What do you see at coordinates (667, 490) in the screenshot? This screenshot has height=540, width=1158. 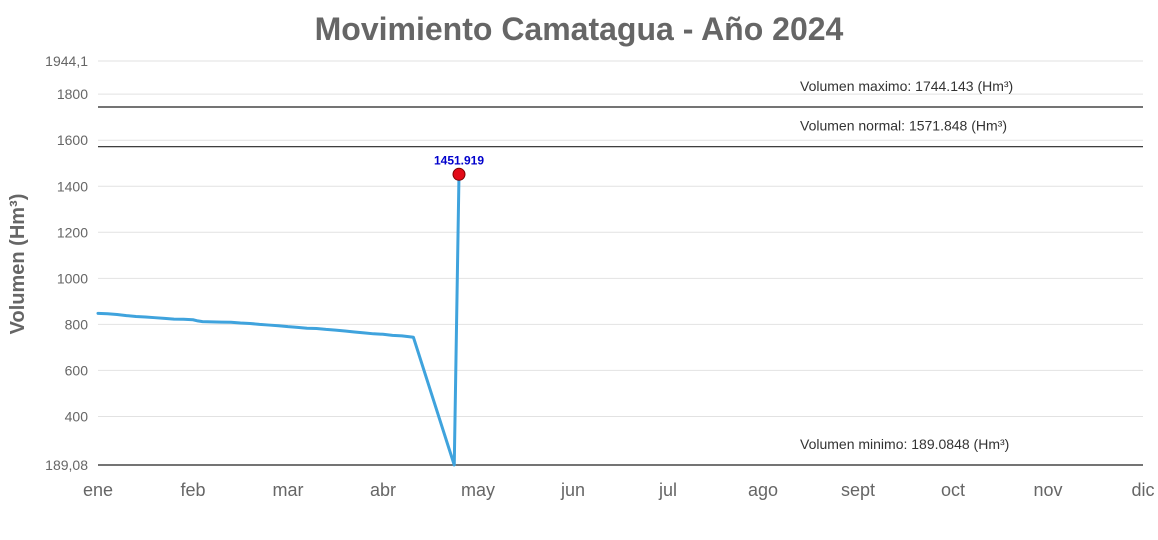 I see `x-tick-label-jul: jul` at bounding box center [667, 490].